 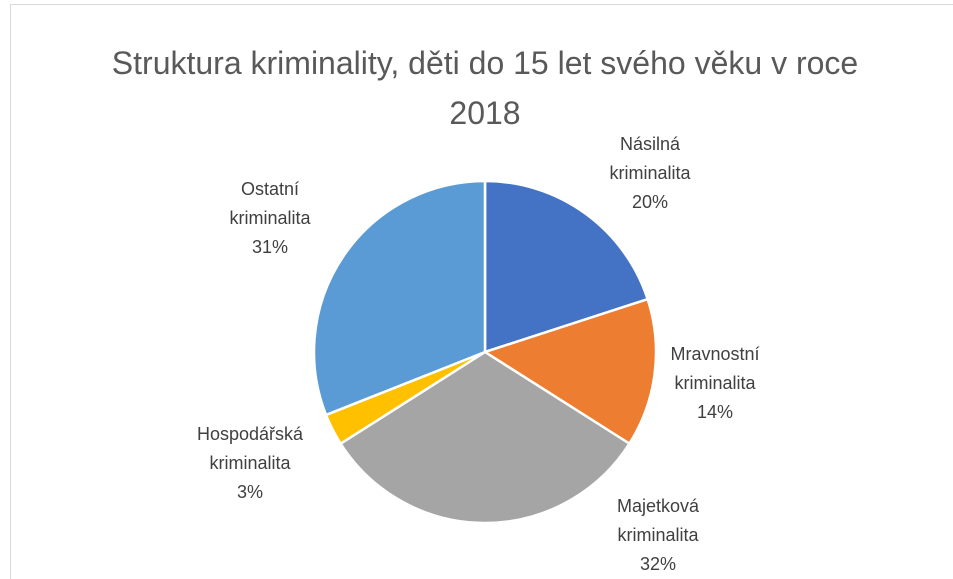 I want to click on category-label: Majetková kriminalita, so click(x=658, y=520).